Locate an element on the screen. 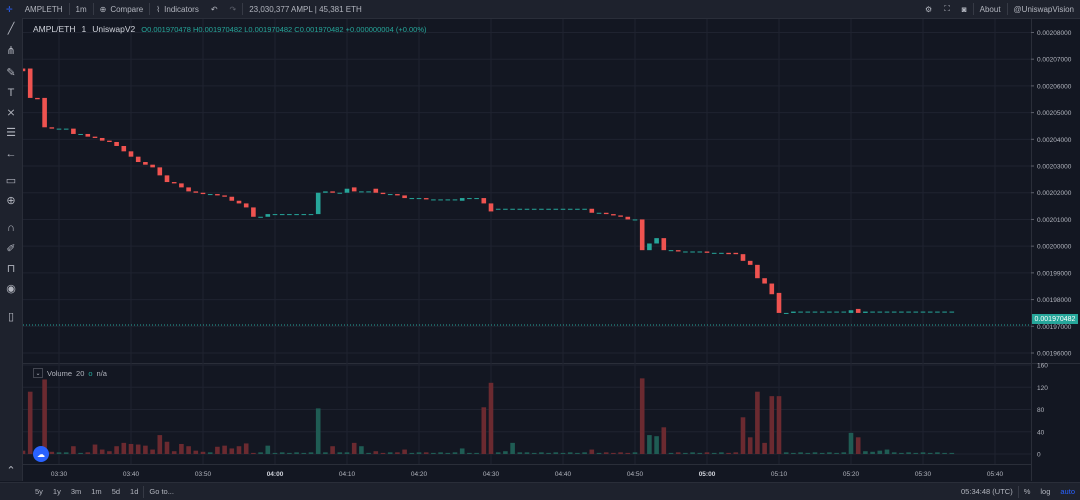 The width and height of the screenshot is (1080, 500). chevron-up-icon: ⌃ is located at coordinates (11, 471).